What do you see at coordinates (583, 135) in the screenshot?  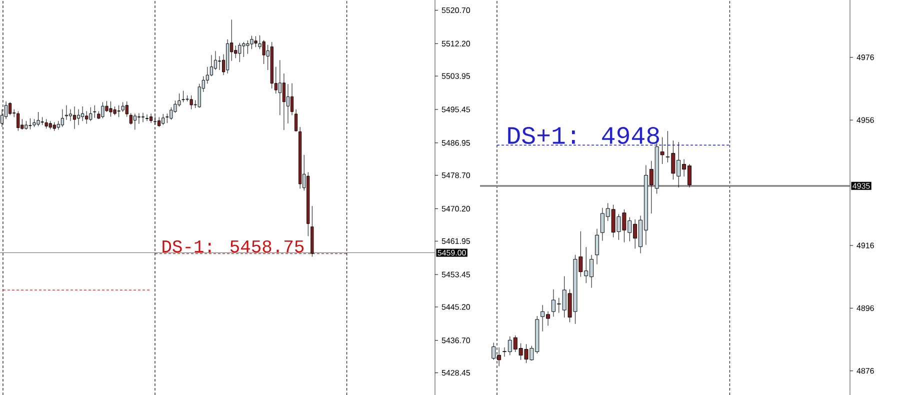 I see `ref-line-label: DS+1: 4948` at bounding box center [583, 135].